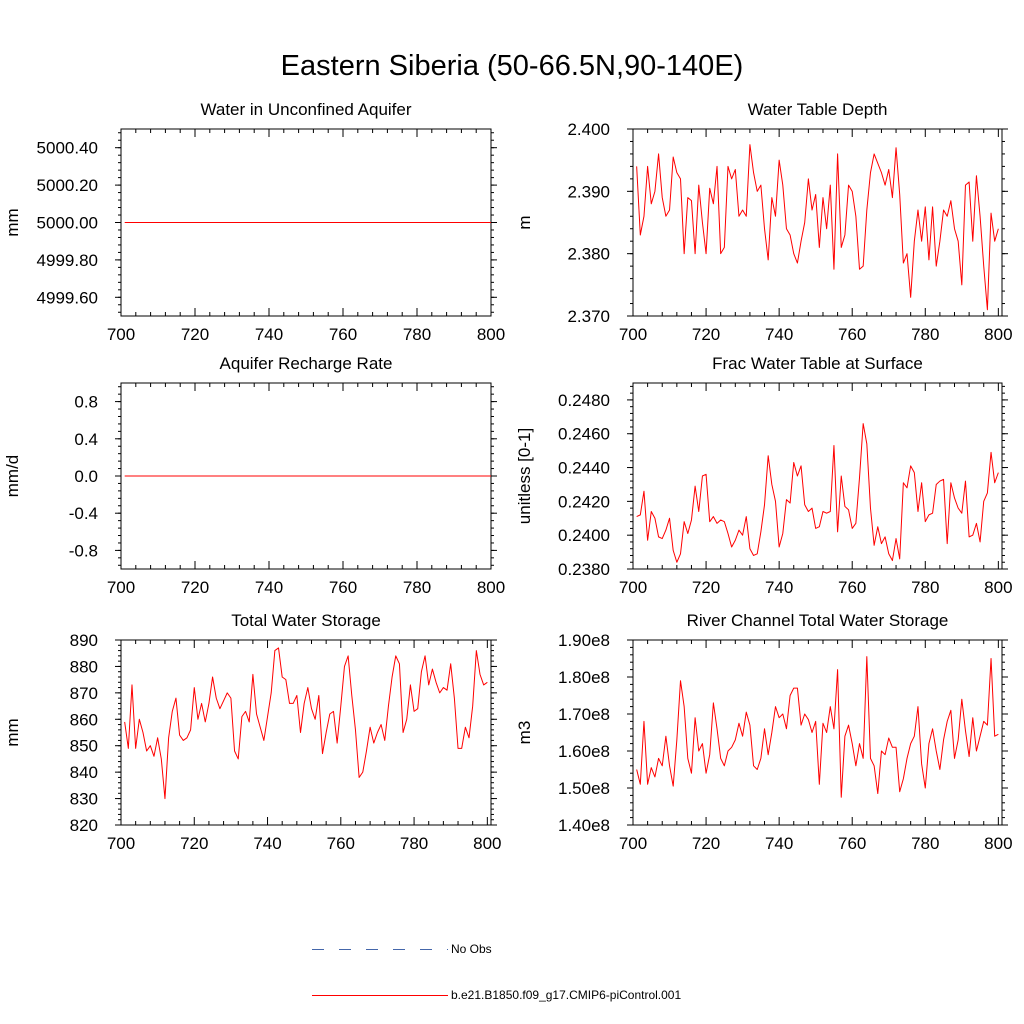 The width and height of the screenshot is (1024, 1024). What do you see at coordinates (83, 513) in the screenshot?
I see `y-tick-label: -0.4` at bounding box center [83, 513].